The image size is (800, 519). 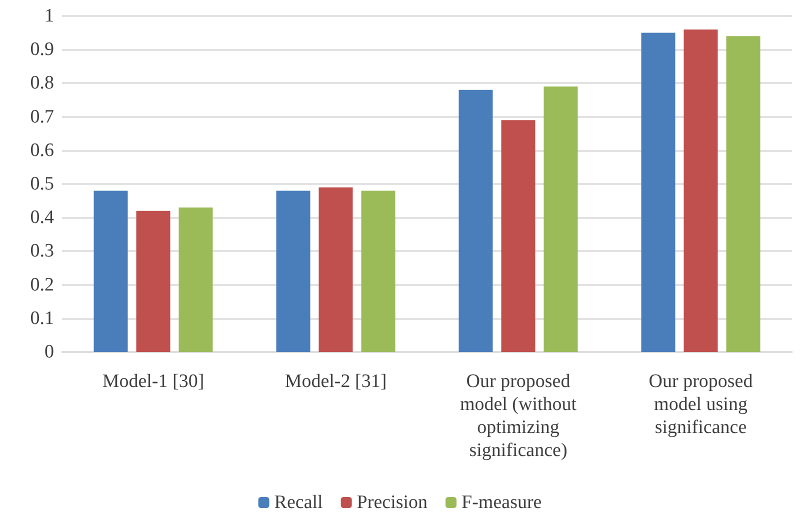 What do you see at coordinates (42, 83) in the screenshot?
I see `y-tick-label: 0.8` at bounding box center [42, 83].